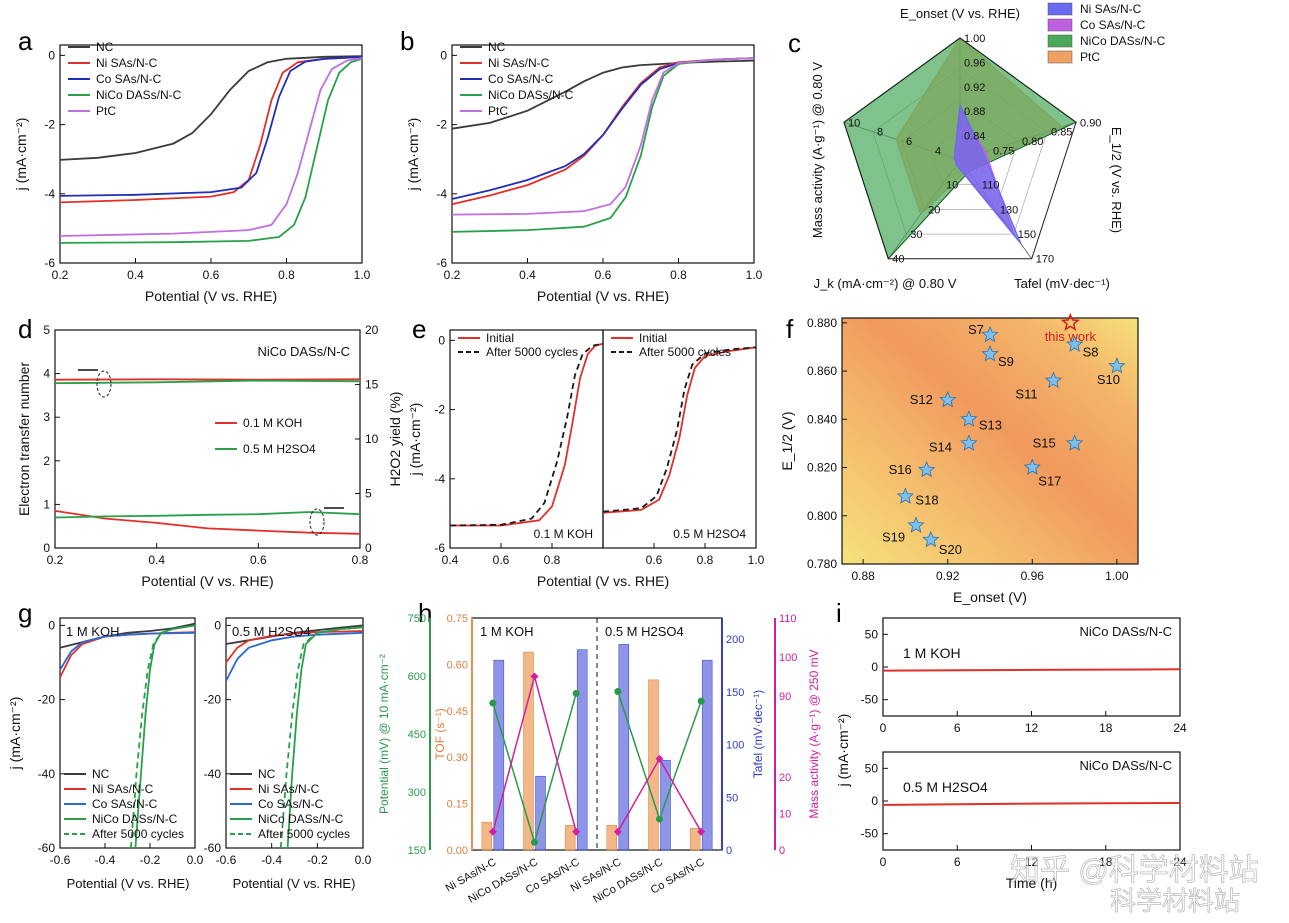  I want to click on panel-c-legend-label: NiCo DASs/N-C, so click(1123, 41).